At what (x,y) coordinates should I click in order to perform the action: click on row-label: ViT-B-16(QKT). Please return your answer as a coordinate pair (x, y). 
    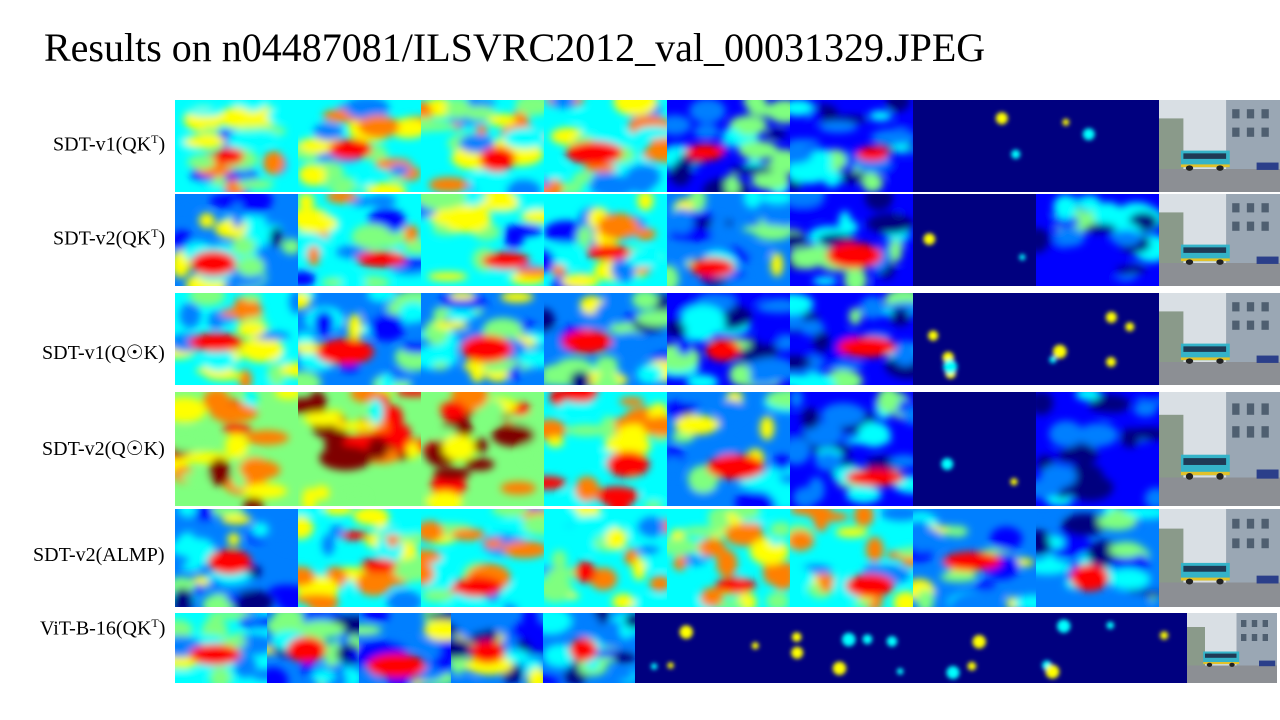
    Looking at the image, I should click on (102, 628).